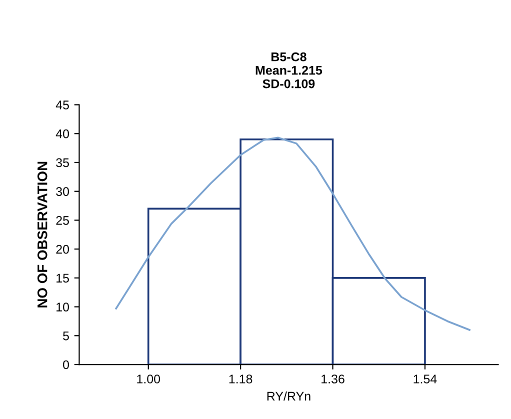 The height and width of the screenshot is (419, 511). I want to click on x-tick-label: 1.54, so click(425, 379).